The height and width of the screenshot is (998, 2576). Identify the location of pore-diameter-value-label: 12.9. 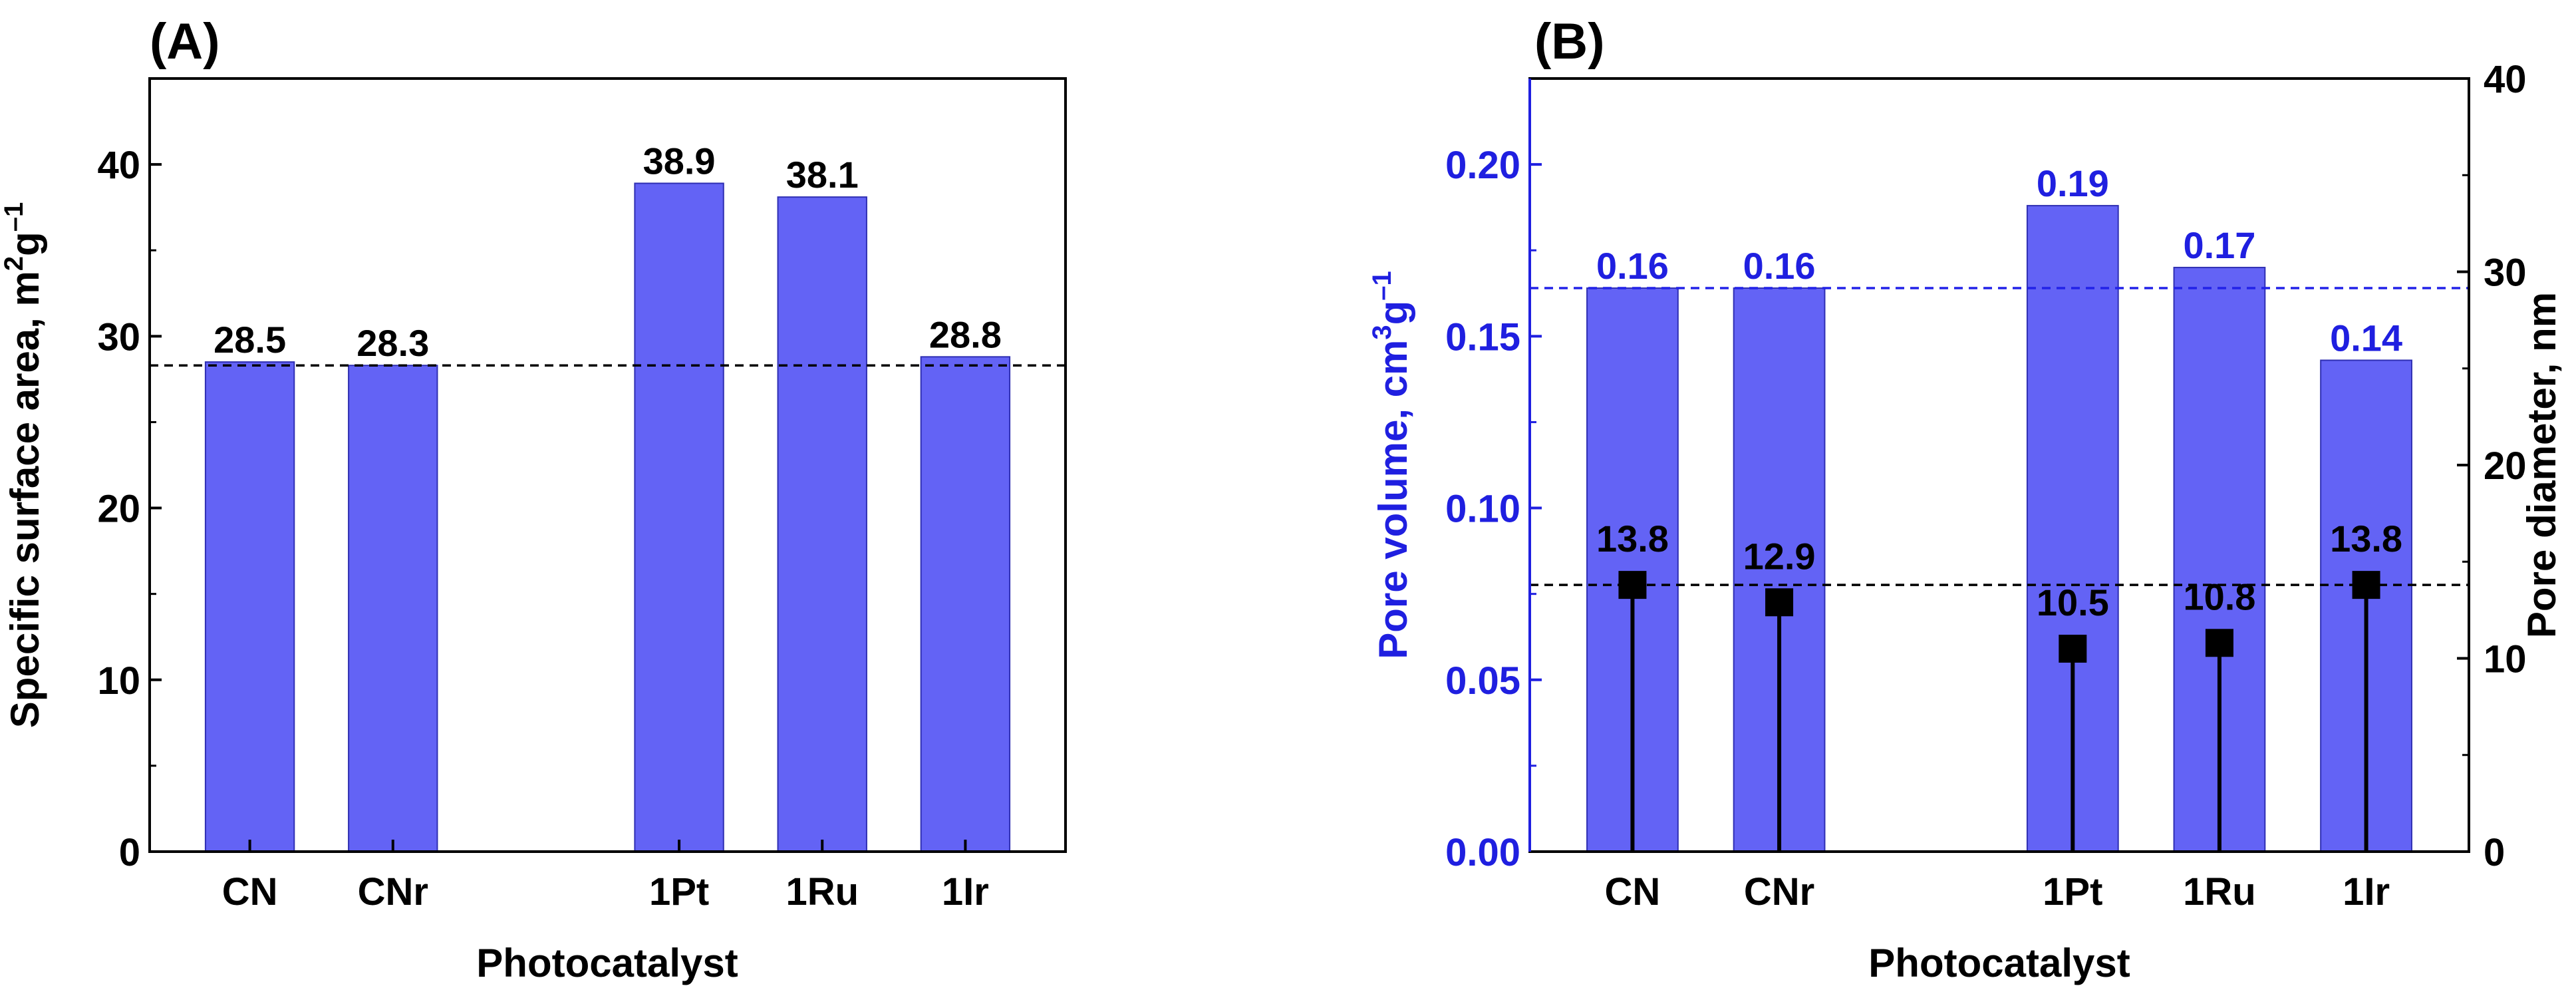
(1779, 556).